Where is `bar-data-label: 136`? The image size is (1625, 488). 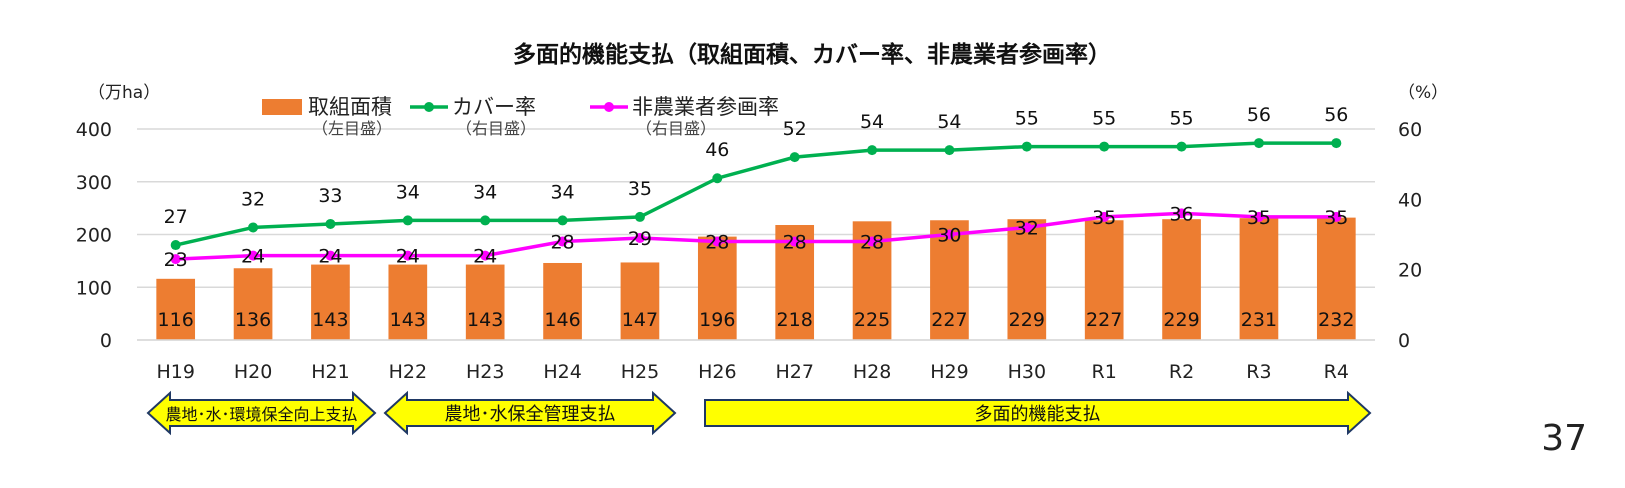 bar-data-label: 136 is located at coordinates (253, 320).